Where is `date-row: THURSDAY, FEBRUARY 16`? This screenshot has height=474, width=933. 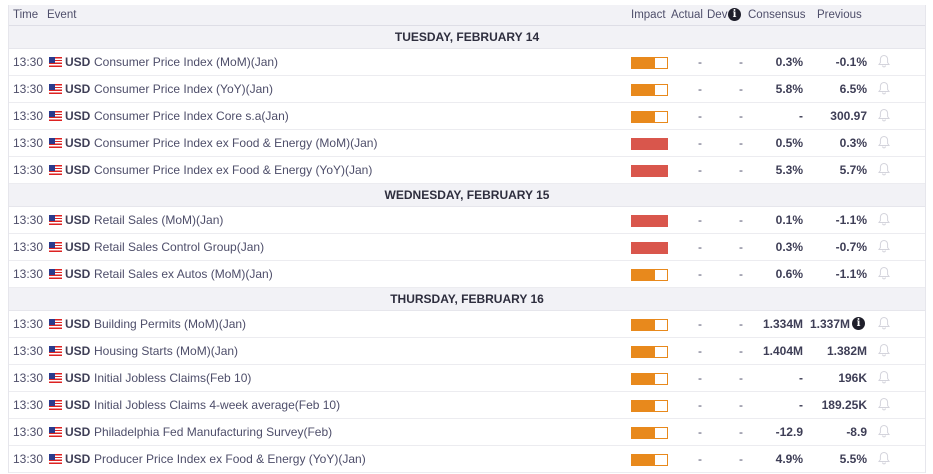 date-row: THURSDAY, FEBRUARY 16 is located at coordinates (467, 299).